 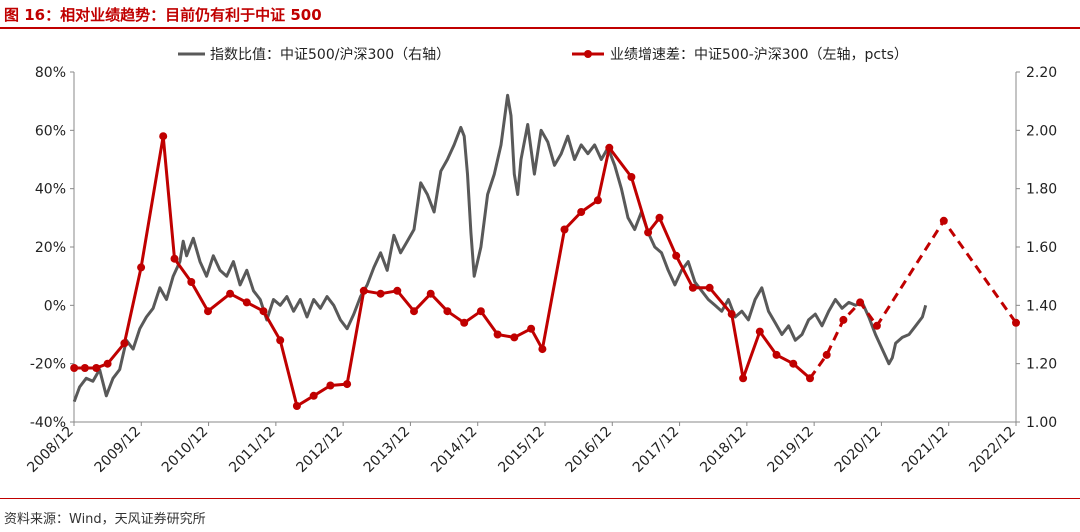 I want to click on y-right-tick-label: 1.80, so click(x=1041, y=190).